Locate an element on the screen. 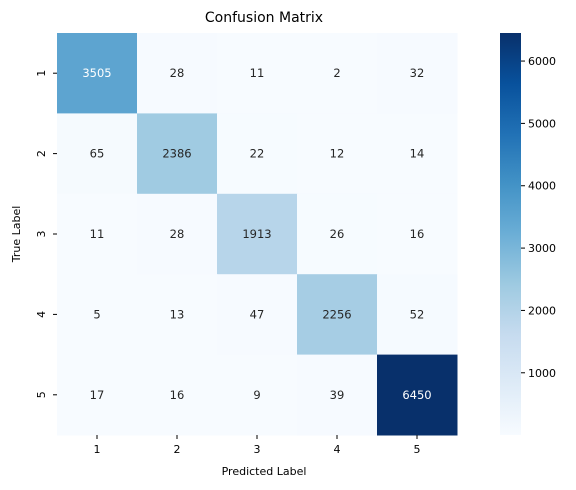 This screenshot has height=490, width=576. cell-value-label: 47 is located at coordinates (257, 314).